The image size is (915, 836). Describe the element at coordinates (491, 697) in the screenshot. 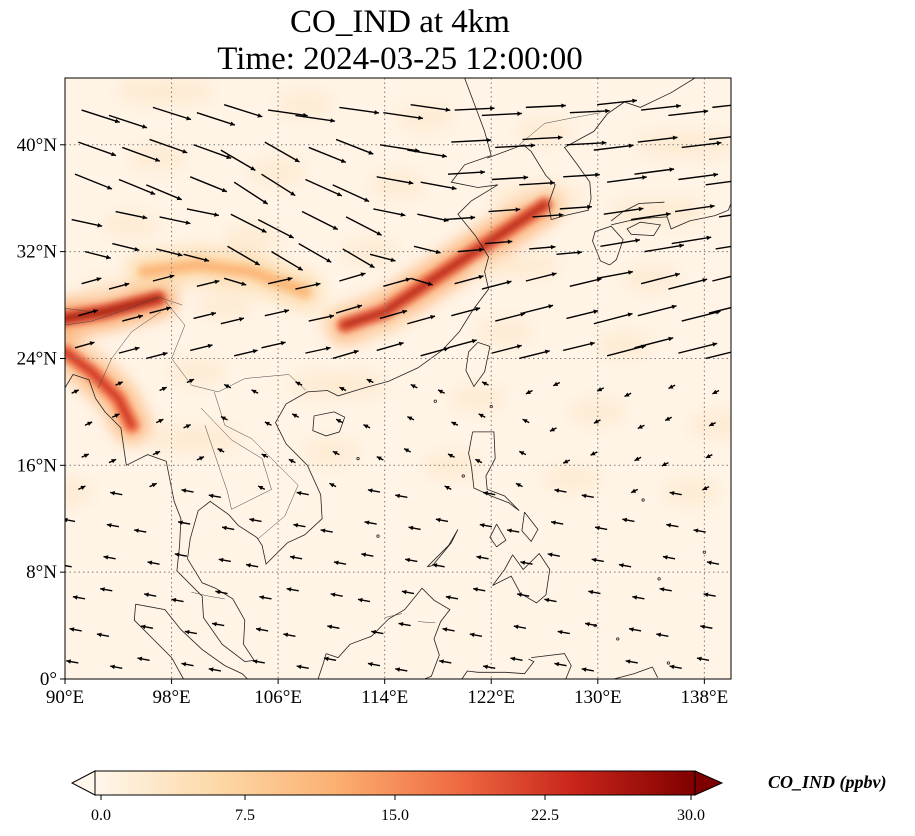

I see `lon-tick-label: 122°E` at that location.